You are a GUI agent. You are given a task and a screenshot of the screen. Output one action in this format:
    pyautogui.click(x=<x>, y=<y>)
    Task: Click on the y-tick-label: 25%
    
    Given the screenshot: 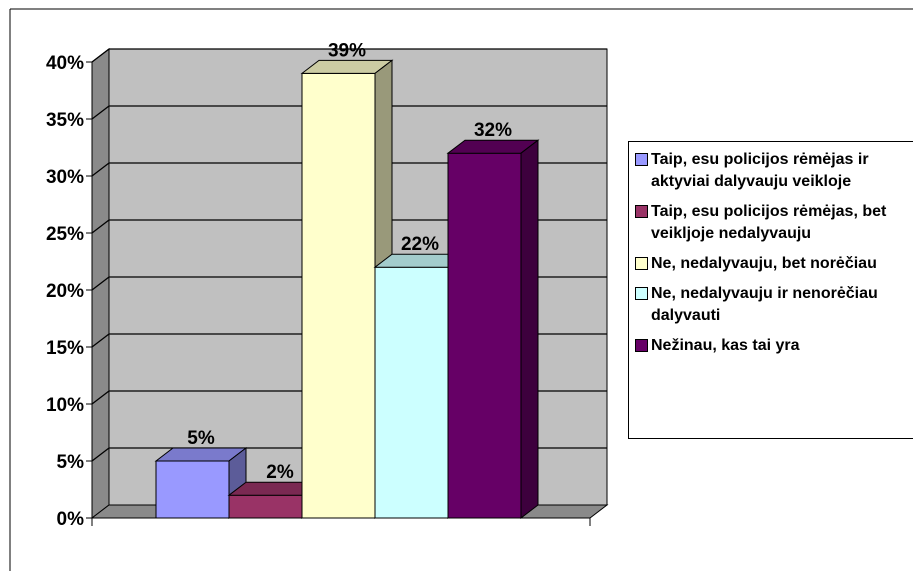 What is the action you would take?
    pyautogui.click(x=65, y=234)
    